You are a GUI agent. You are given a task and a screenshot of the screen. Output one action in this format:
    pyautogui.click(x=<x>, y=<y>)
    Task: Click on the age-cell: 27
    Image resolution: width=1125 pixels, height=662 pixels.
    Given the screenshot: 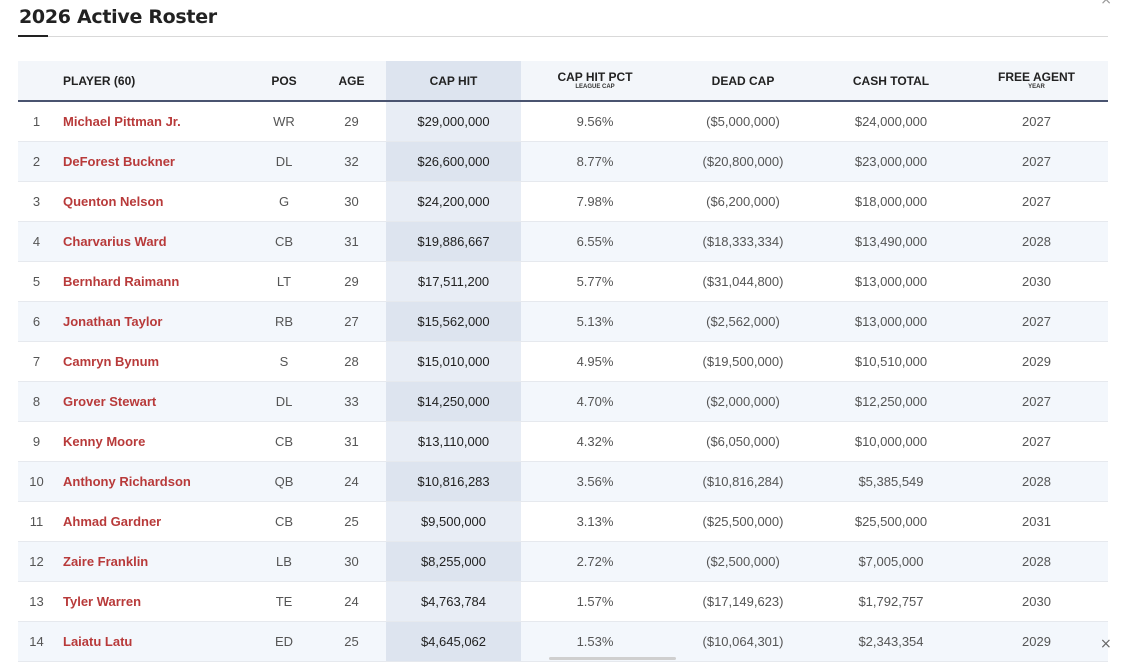 What is the action you would take?
    pyautogui.click(x=351, y=321)
    